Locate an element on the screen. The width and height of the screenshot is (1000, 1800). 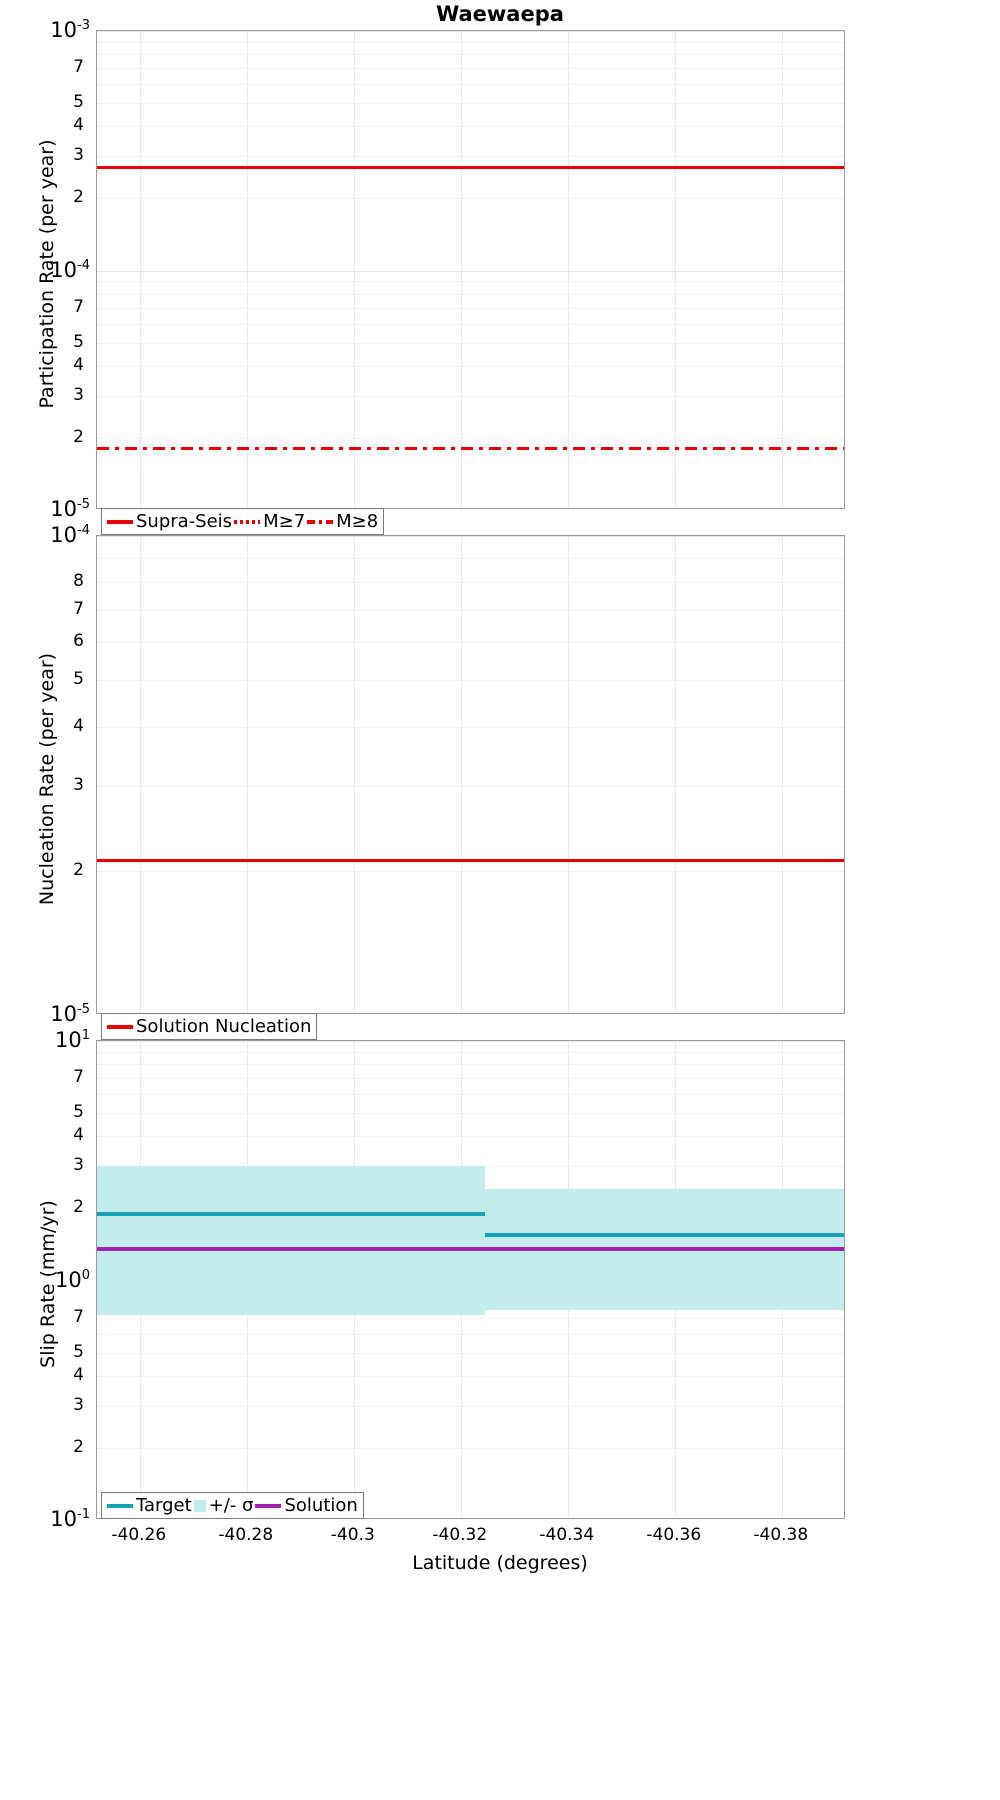
y-tick-label-minor: 8 is located at coordinates (78, 581).